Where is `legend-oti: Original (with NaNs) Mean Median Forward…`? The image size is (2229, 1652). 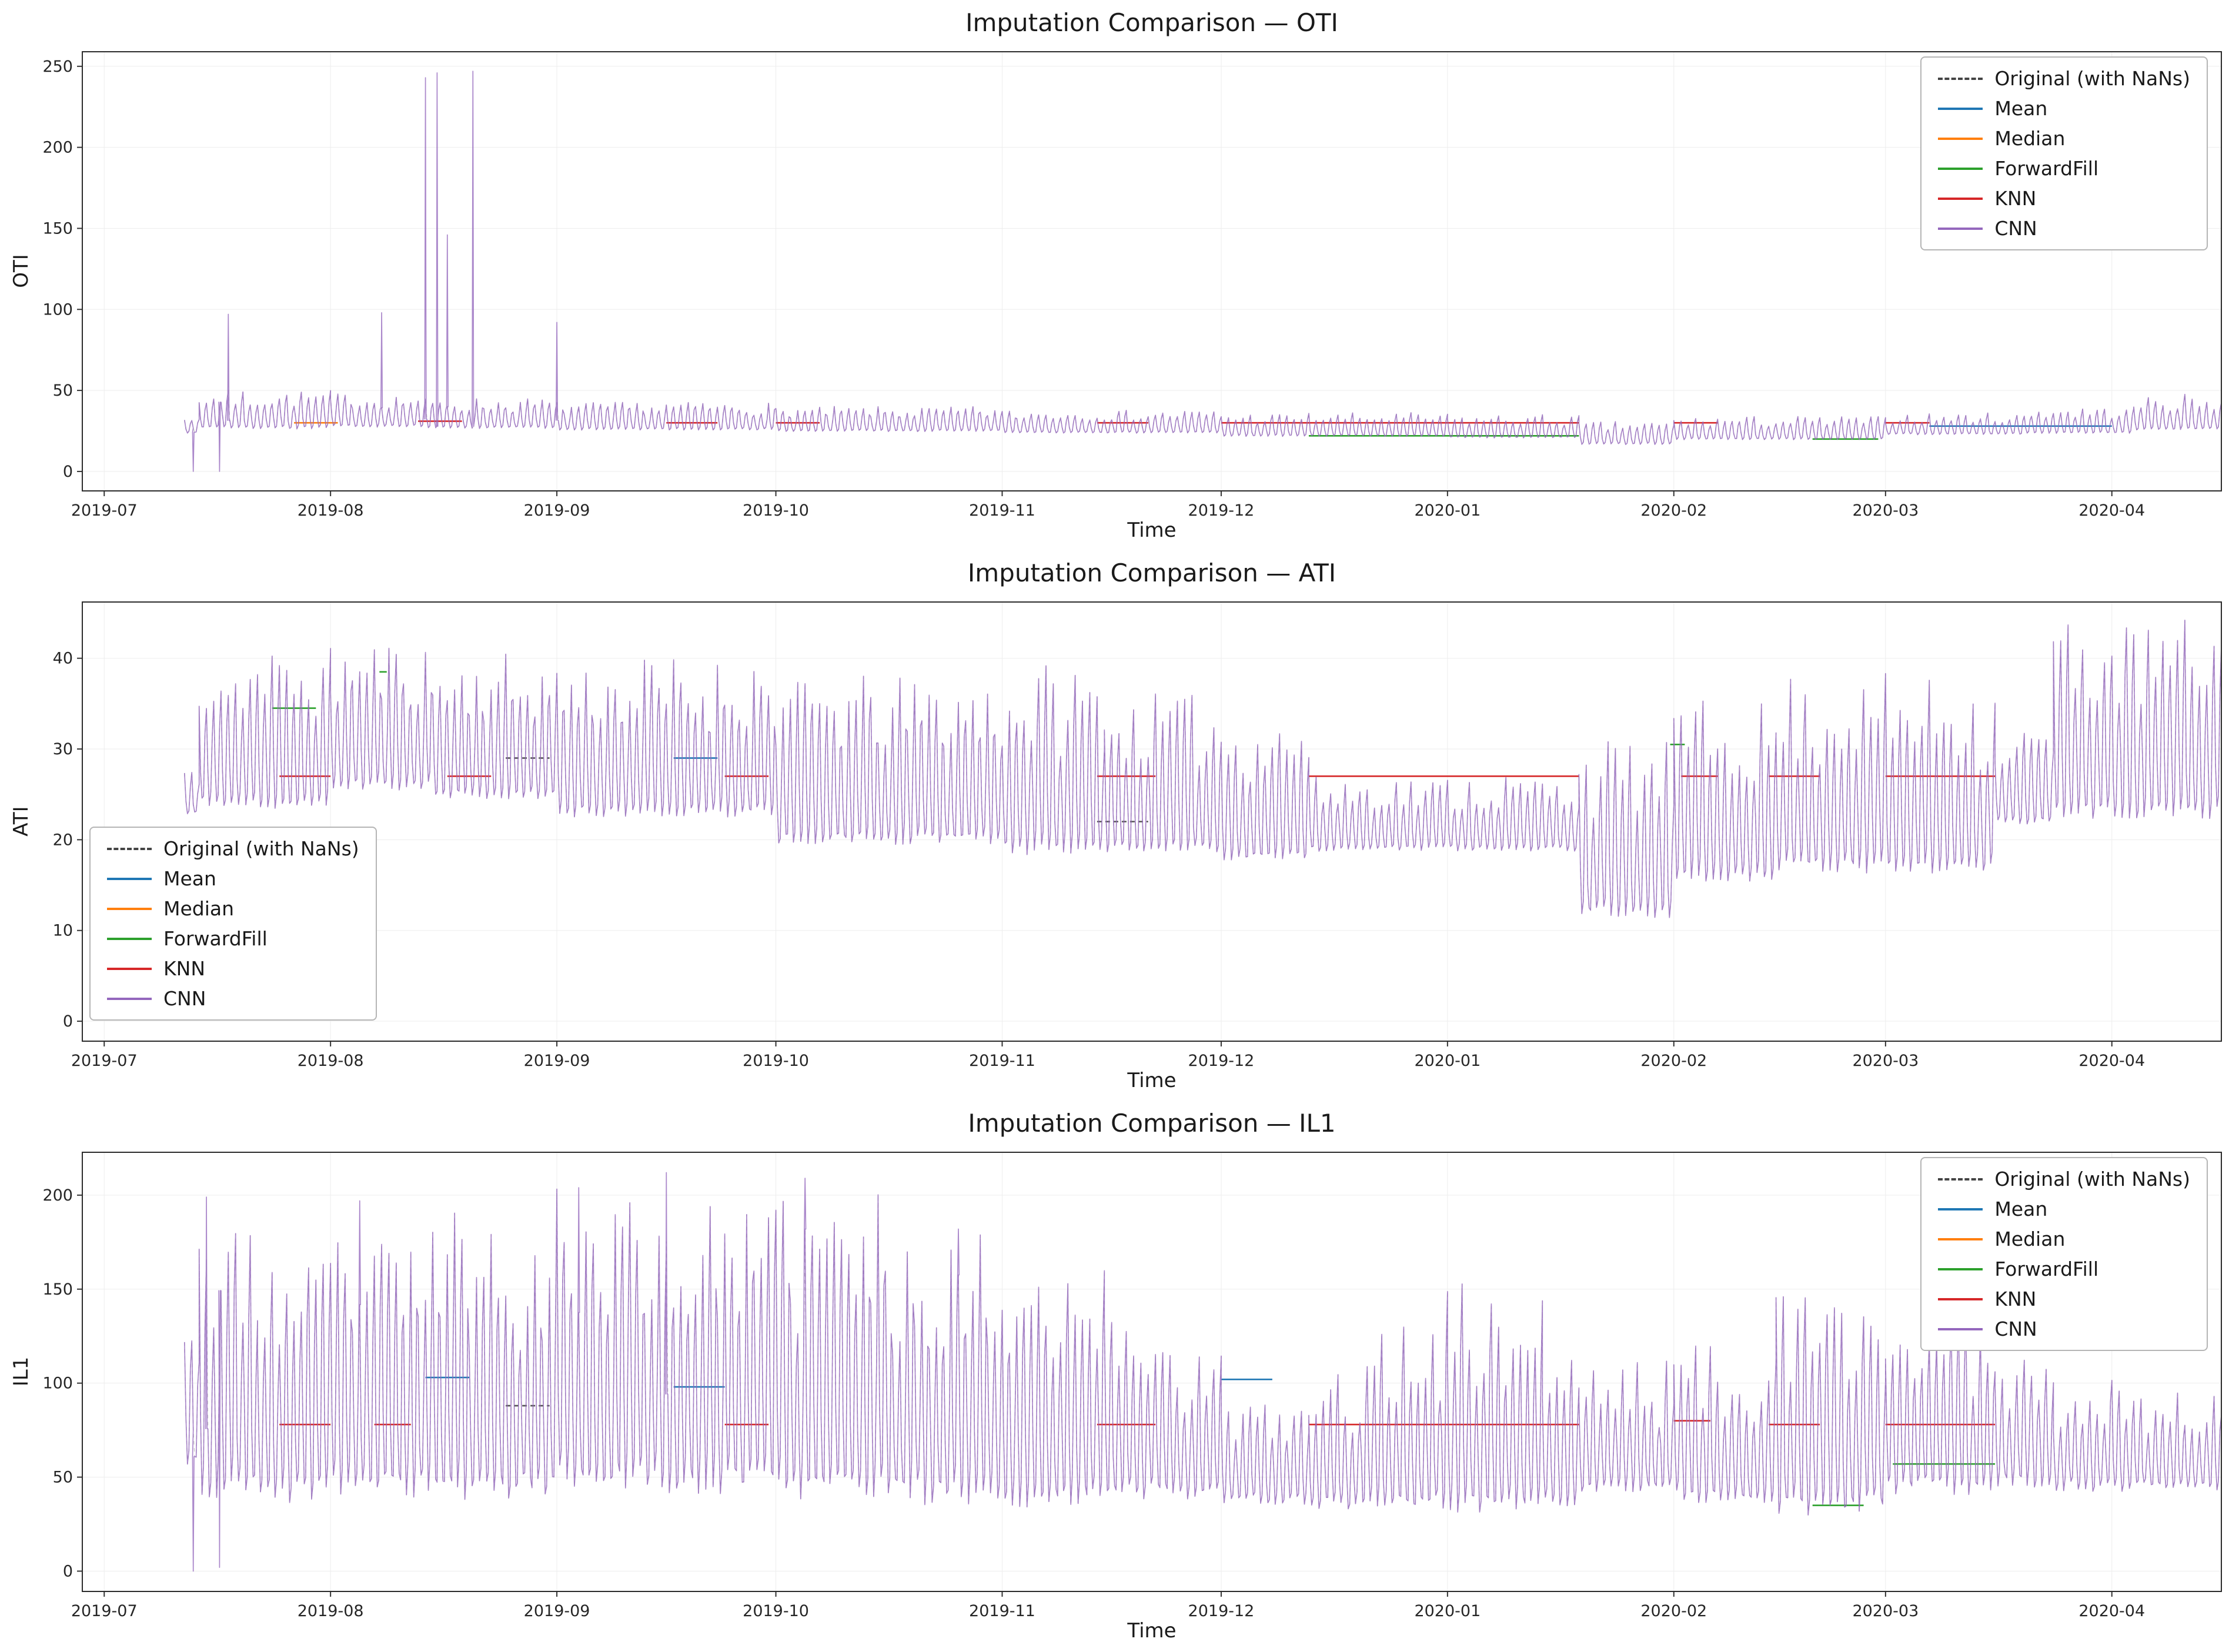
legend-oti: Original (with NaNs) Mean Median Forward… is located at coordinates (2064, 153).